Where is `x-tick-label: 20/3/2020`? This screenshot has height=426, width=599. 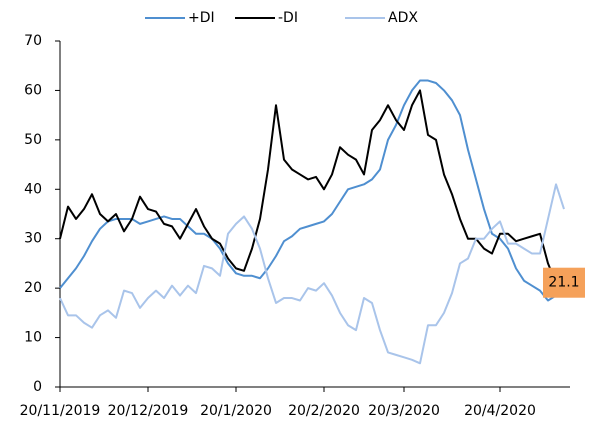 x-tick-label: 20/3/2020 is located at coordinates (404, 411).